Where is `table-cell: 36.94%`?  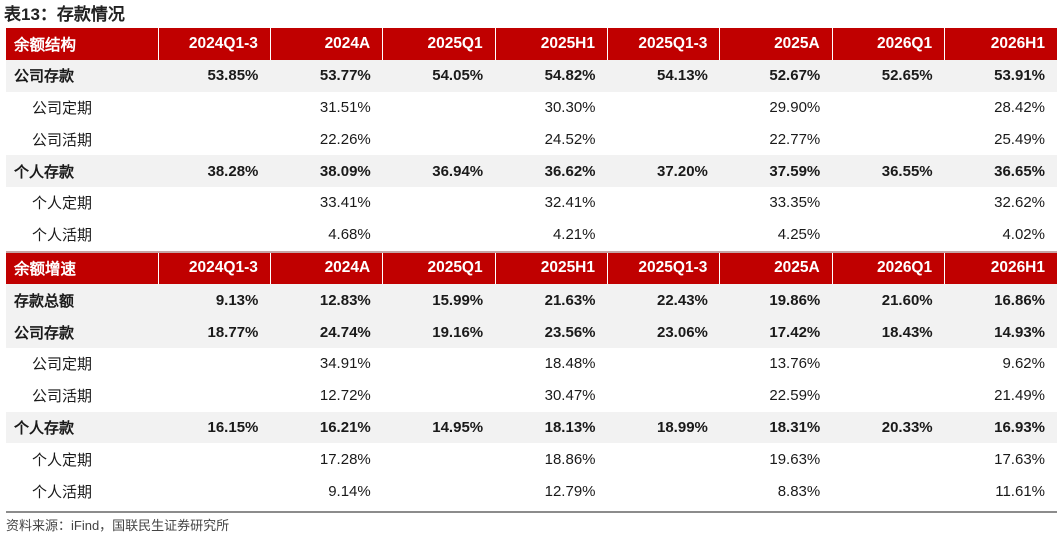
table-cell: 36.94% is located at coordinates (439, 171).